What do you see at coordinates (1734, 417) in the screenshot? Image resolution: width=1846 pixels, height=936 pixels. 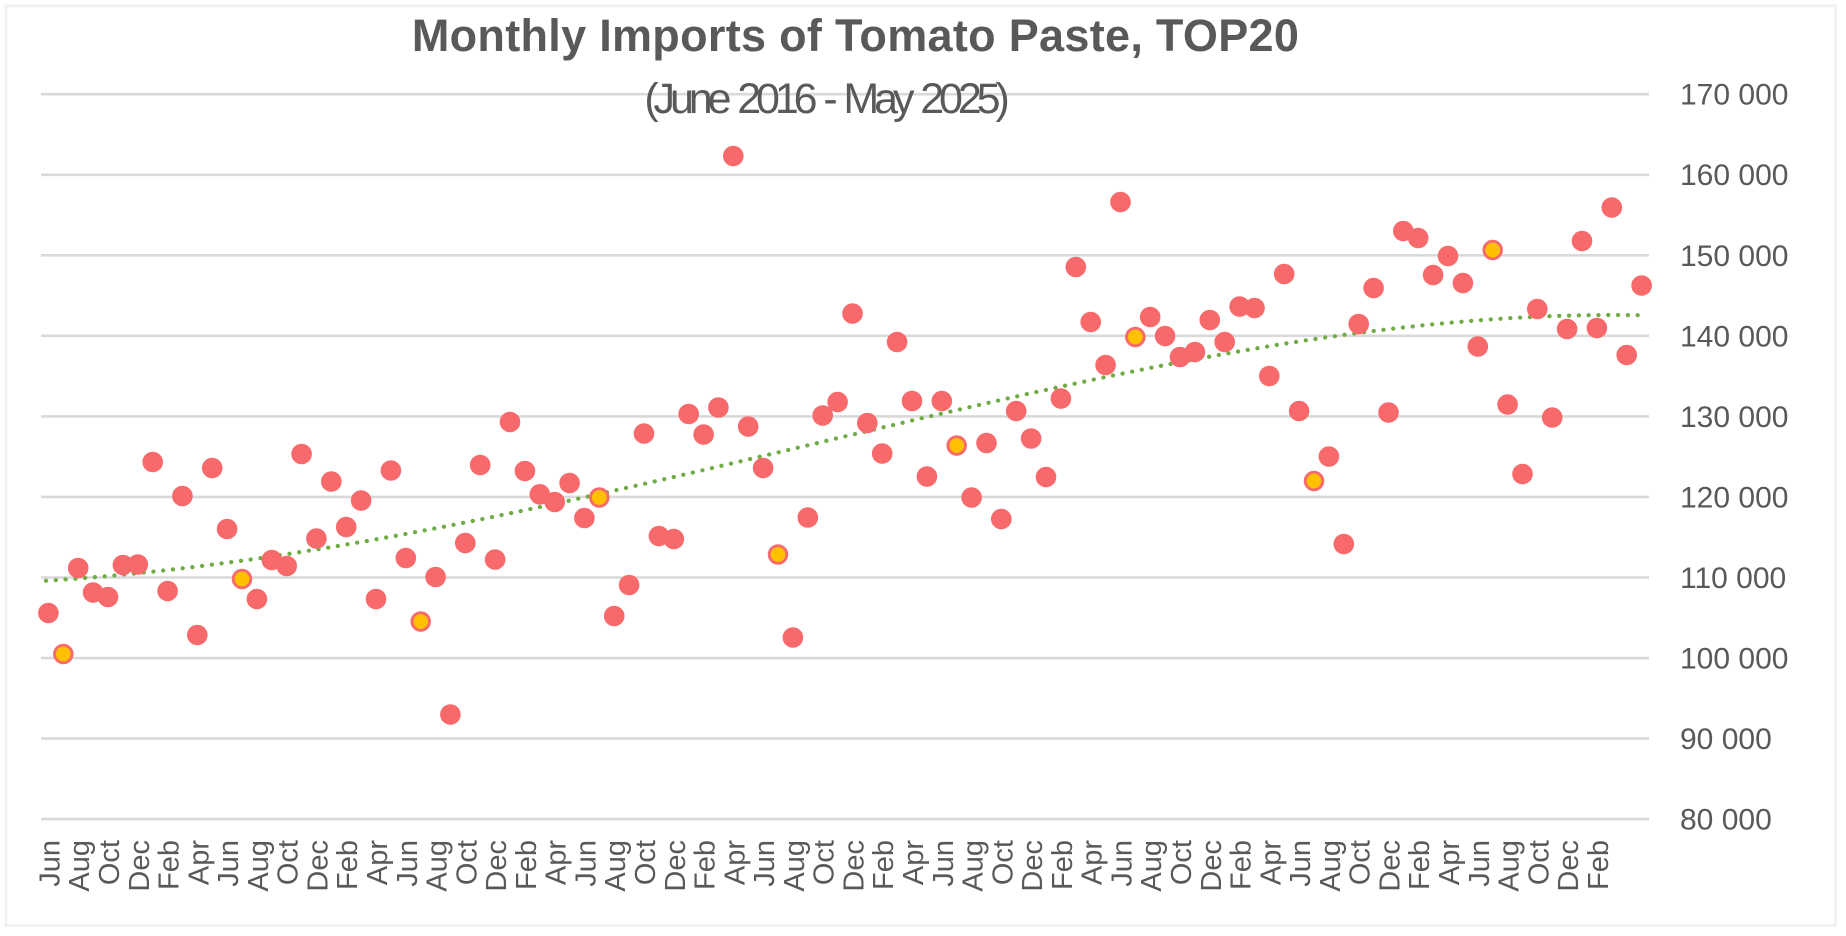 I see `svg-text: 130 000` at bounding box center [1734, 417].